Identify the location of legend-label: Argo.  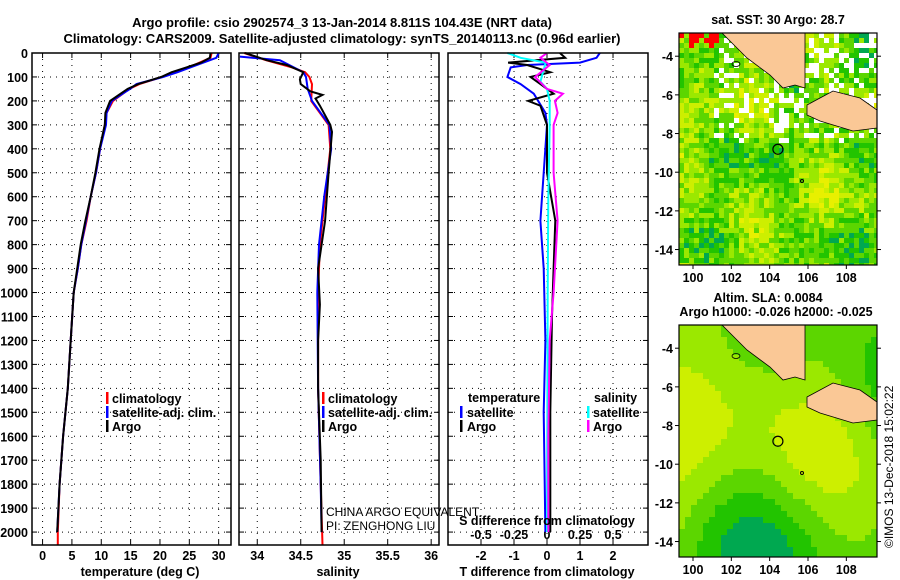
(343, 427).